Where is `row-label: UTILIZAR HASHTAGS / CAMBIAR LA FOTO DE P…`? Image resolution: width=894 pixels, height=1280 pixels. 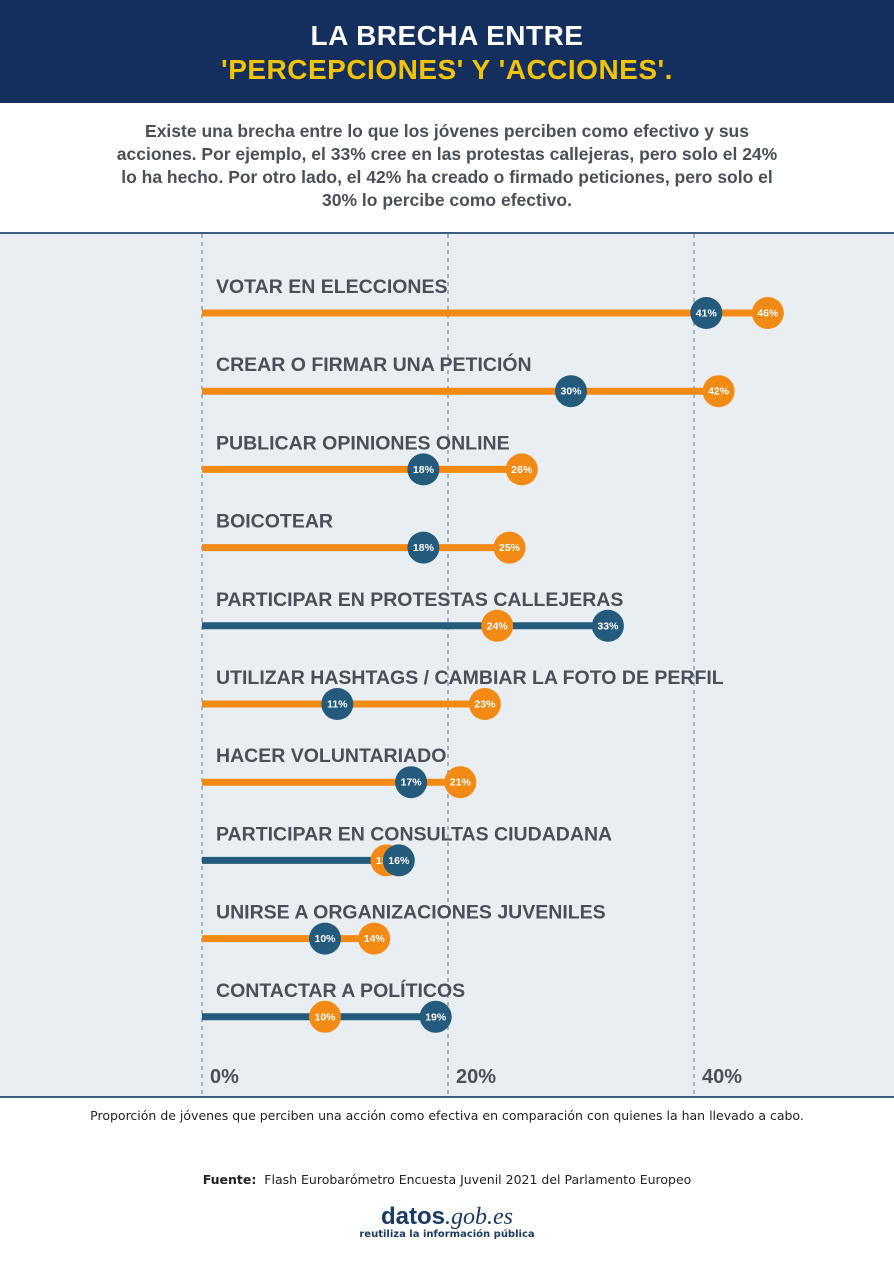
row-label: UTILIZAR HASHTAGS / CAMBIAR LA FOTO DE P… is located at coordinates (470, 678).